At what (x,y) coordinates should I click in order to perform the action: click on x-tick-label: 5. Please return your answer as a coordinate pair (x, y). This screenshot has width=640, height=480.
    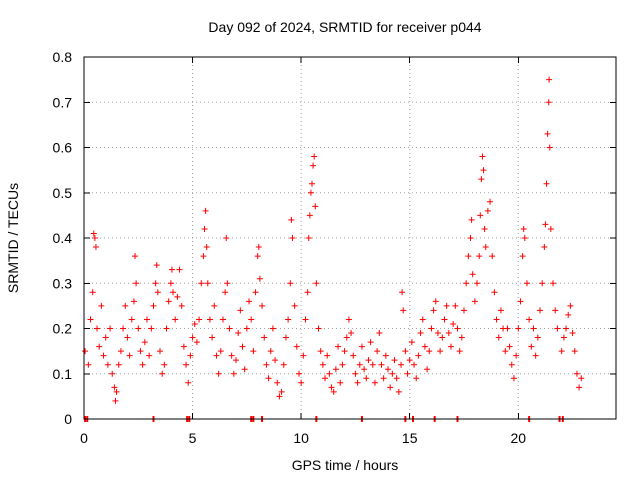
    Looking at the image, I should click on (193, 438).